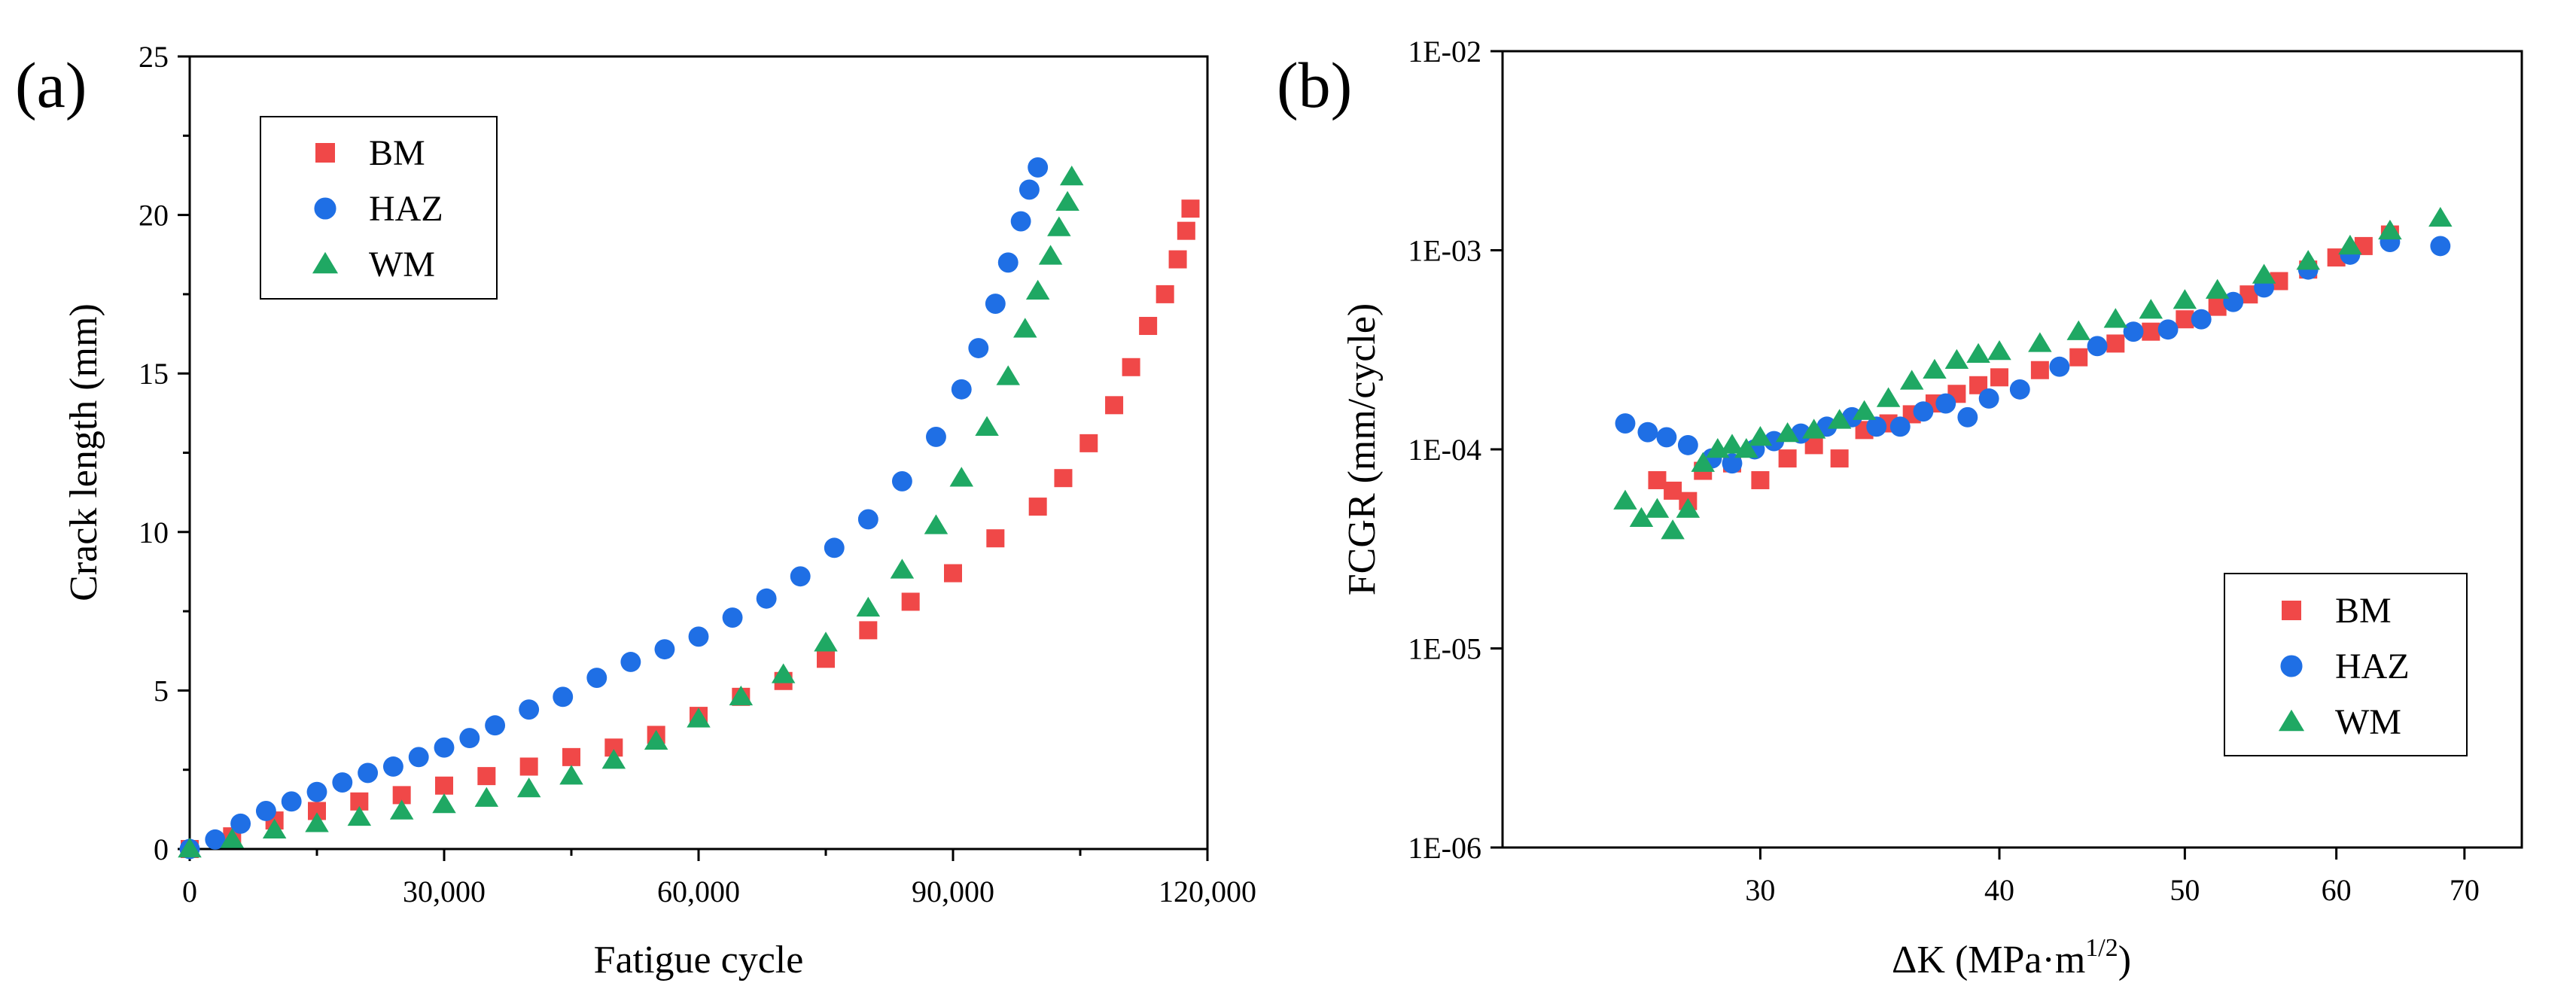  Describe the element at coordinates (1314, 85) in the screenshot. I see `panel-b-label: (b)` at that location.